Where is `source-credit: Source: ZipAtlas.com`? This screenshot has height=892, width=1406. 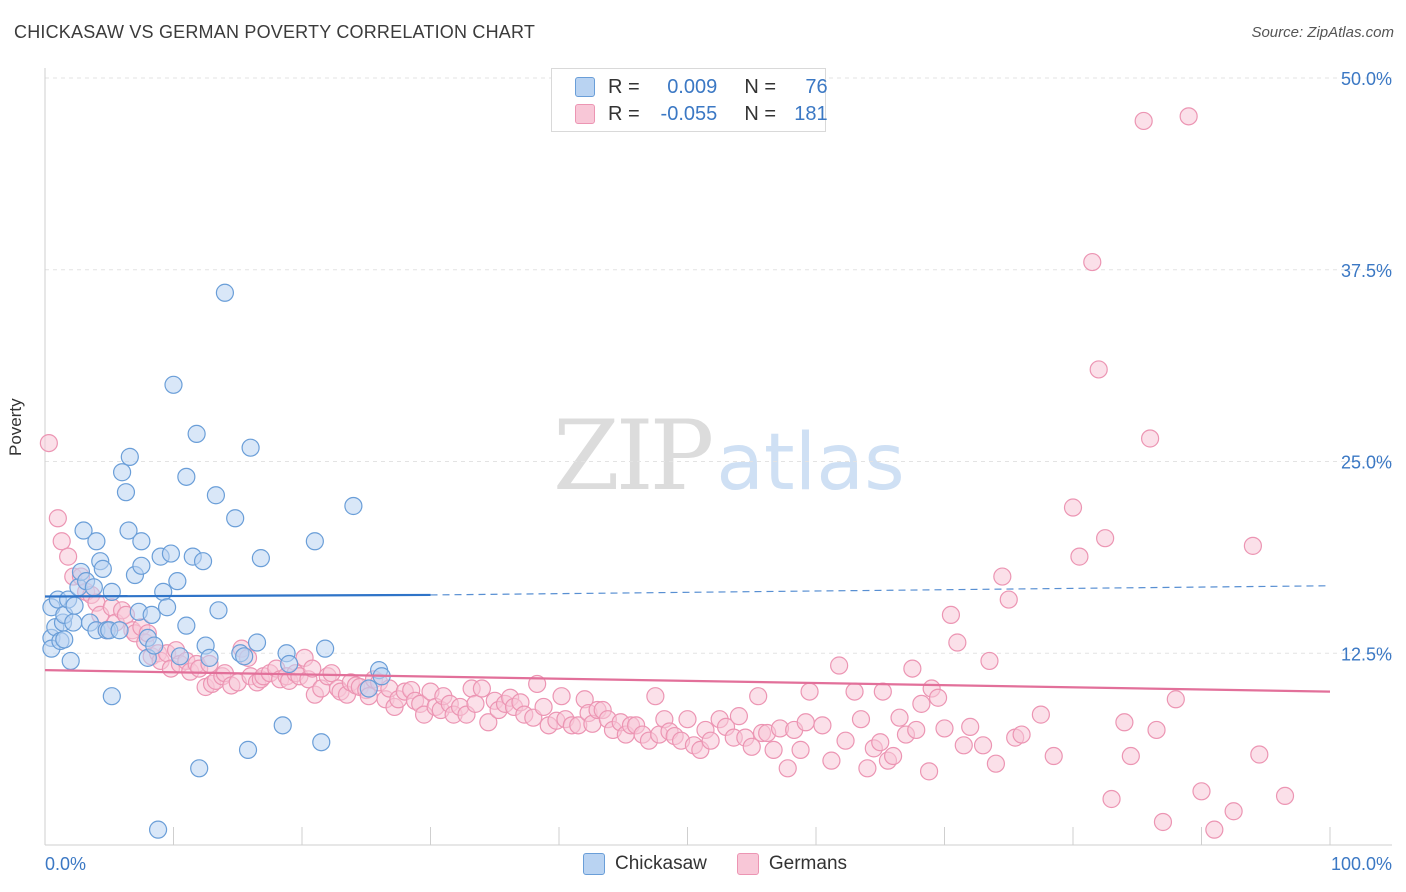 source-credit: Source: ZipAtlas.com is located at coordinates (1322, 32).